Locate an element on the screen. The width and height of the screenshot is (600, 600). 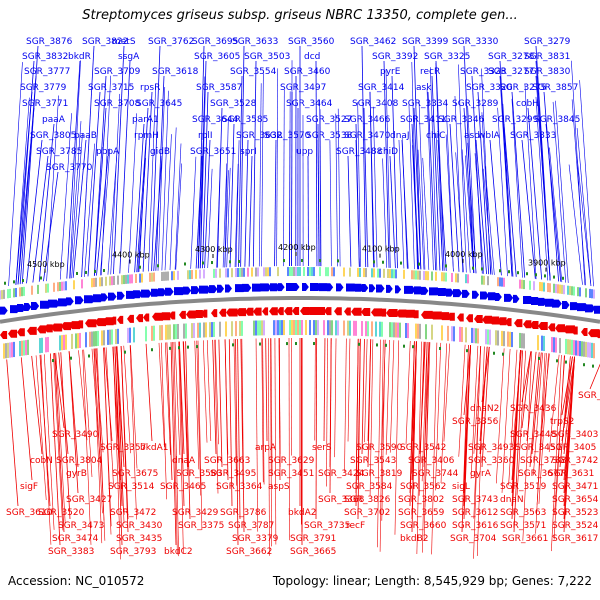
reverse-gene-label: SGR_3427 is located at coordinates (89, 500).